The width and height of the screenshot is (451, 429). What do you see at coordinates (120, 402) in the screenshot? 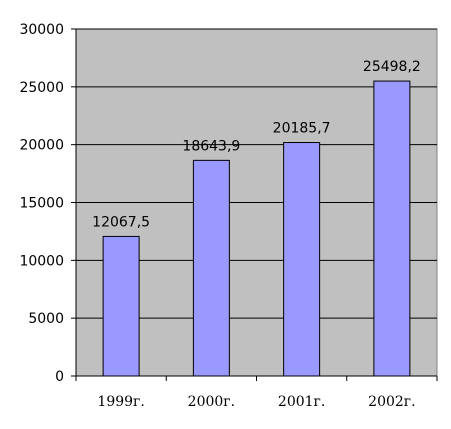
I see `x-tick-label: 1999г.` at bounding box center [120, 402].